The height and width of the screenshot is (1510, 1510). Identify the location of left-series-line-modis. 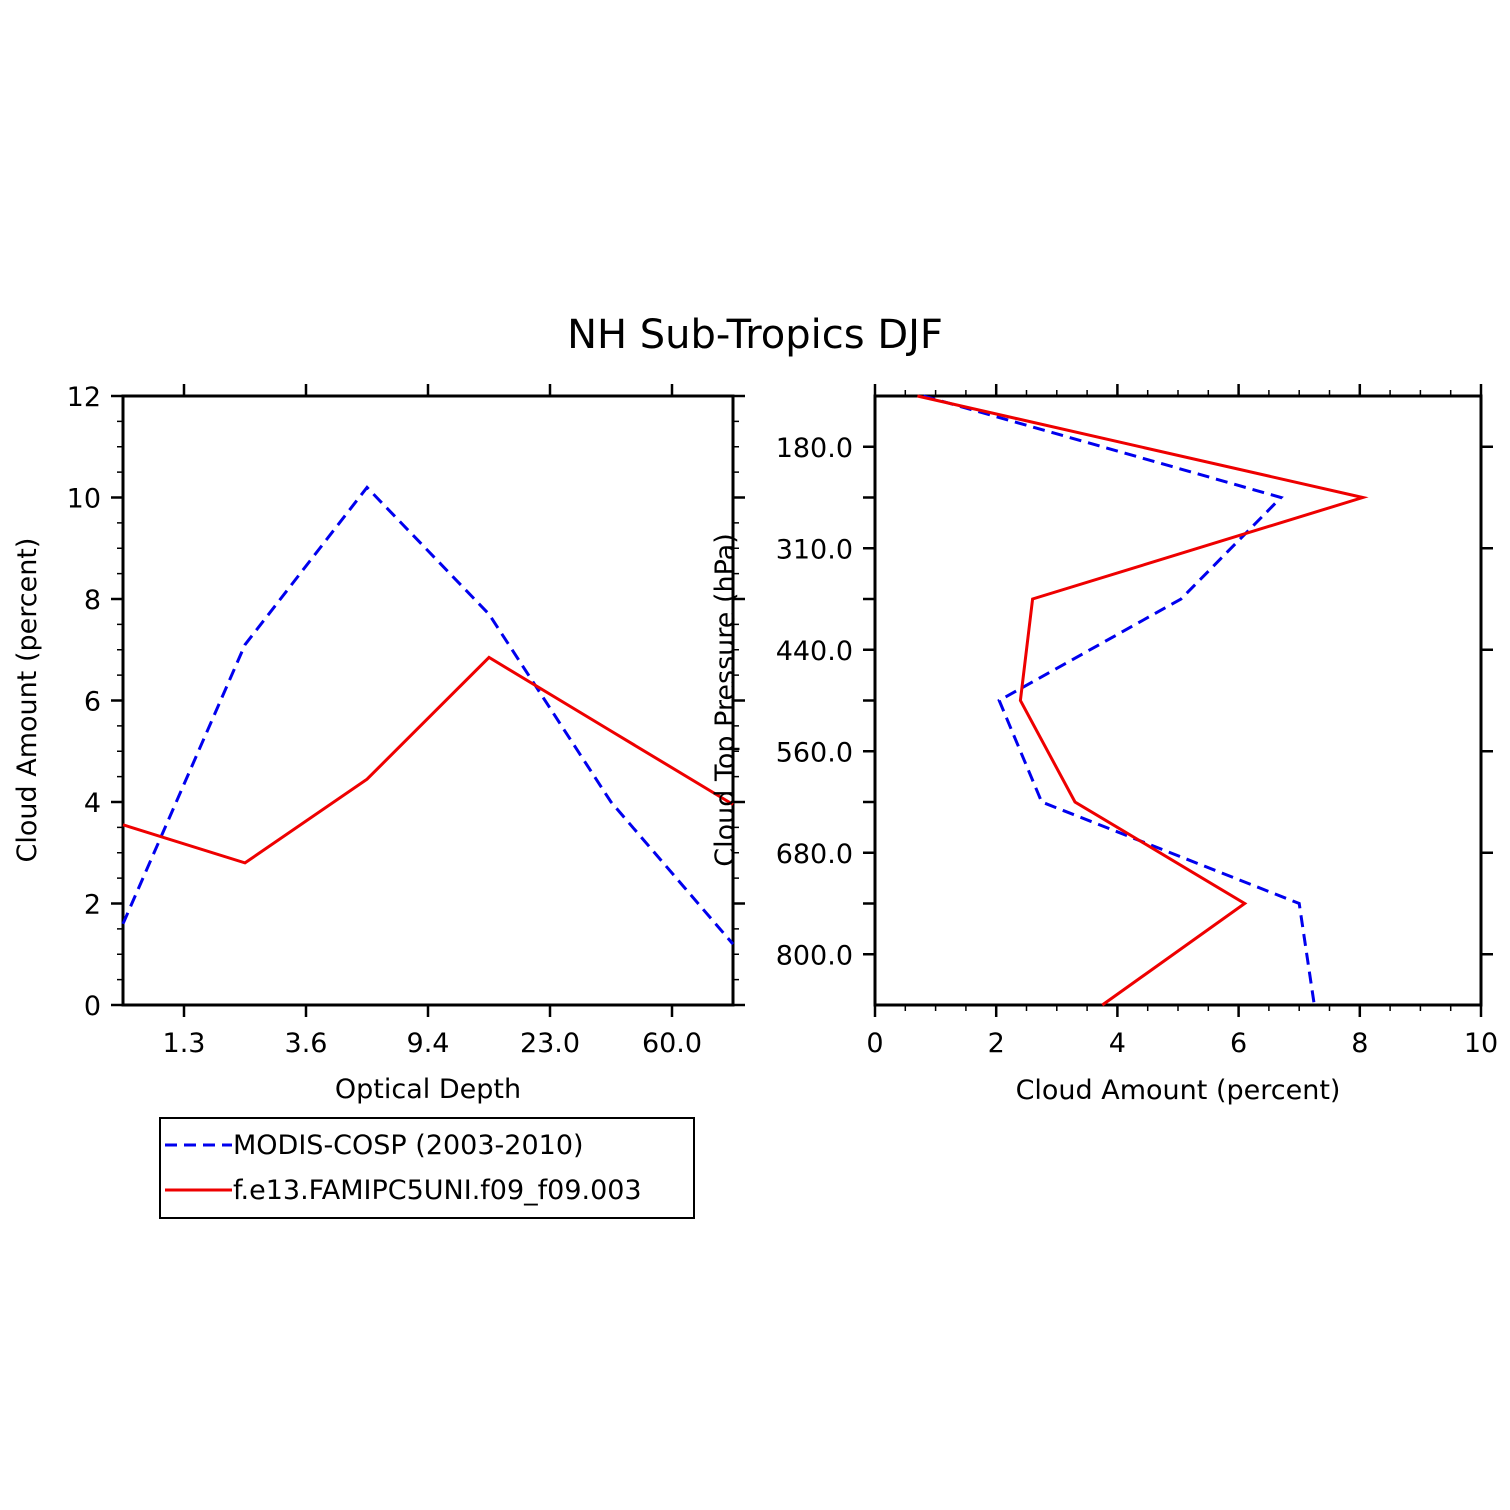
(428, 715).